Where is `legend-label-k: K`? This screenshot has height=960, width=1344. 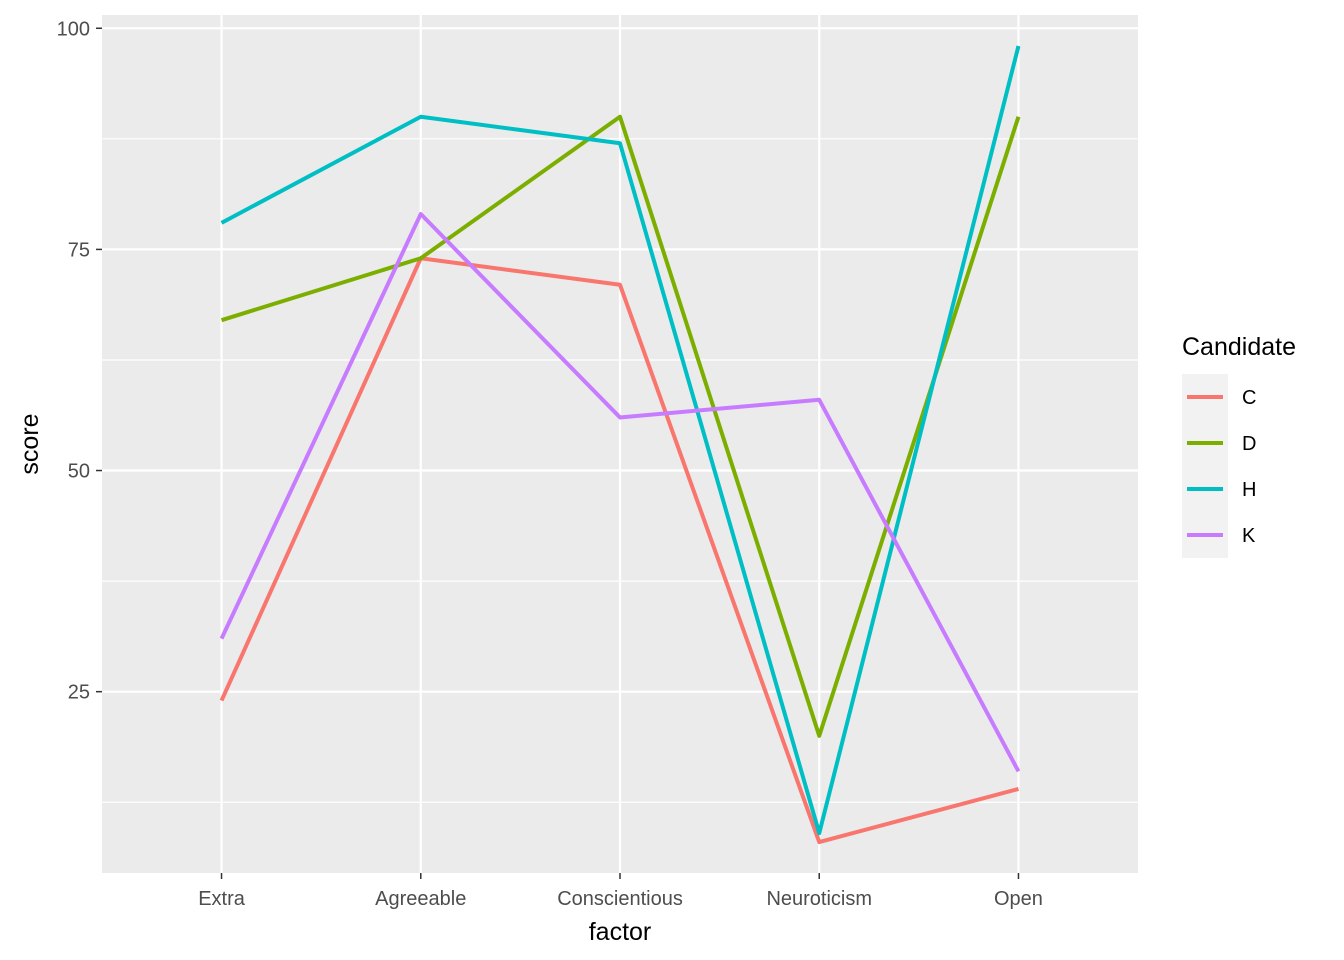
legend-label-k: K is located at coordinates (1249, 536).